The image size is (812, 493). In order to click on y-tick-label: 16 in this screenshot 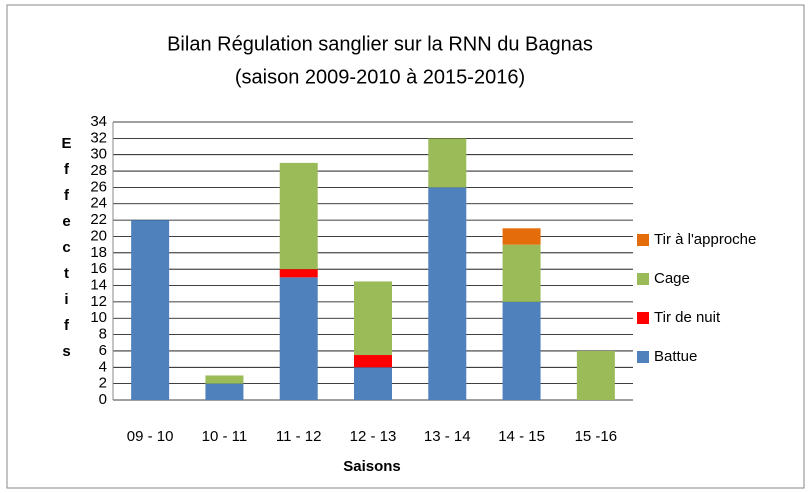, I will do `click(98, 268)`.